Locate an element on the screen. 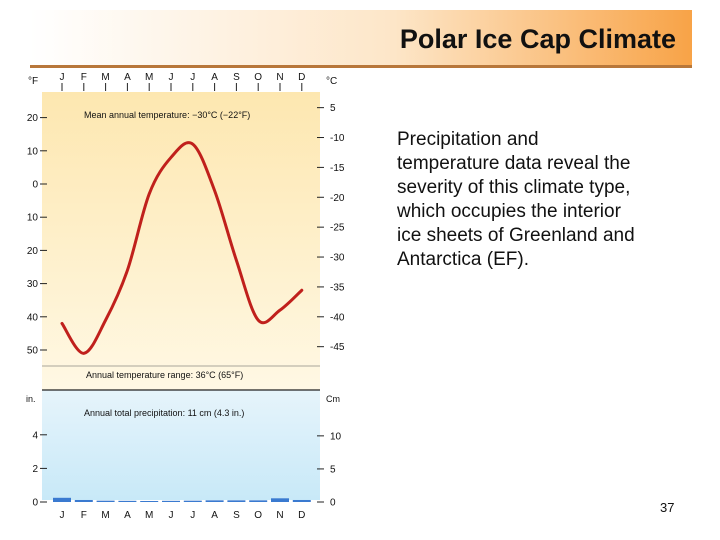 This screenshot has width=720, height=540. temperature-unit-left: °F is located at coordinates (33, 81).